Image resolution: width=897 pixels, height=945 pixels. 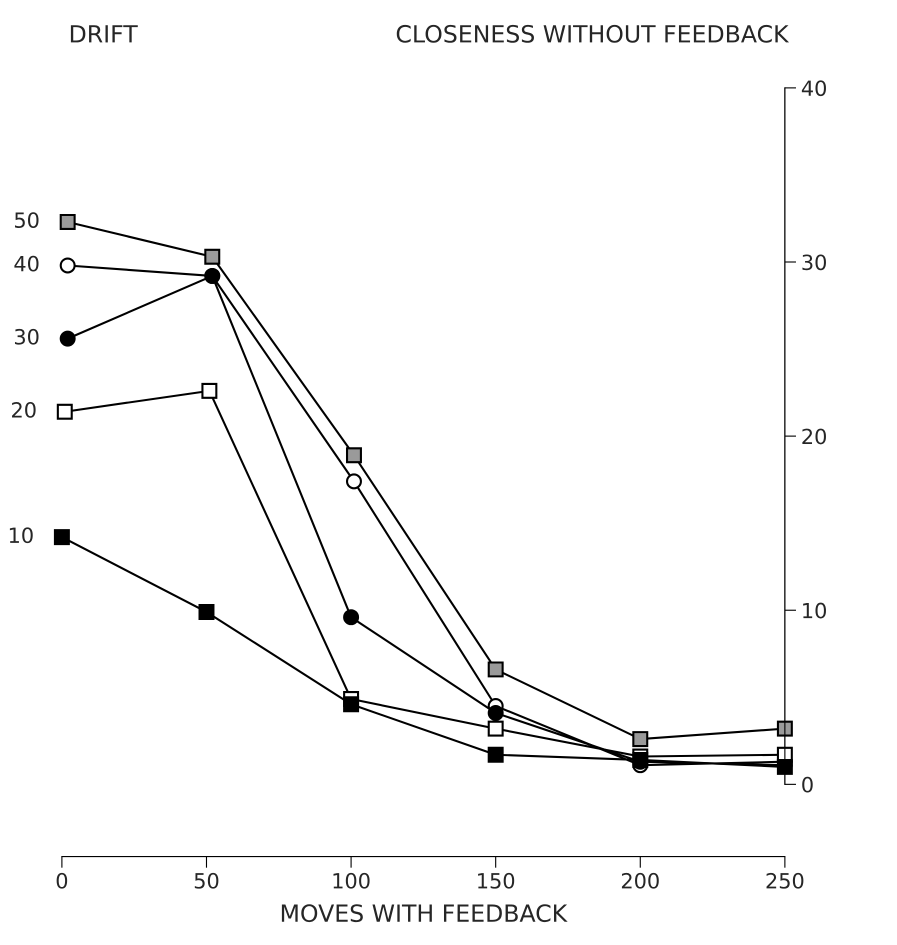 What do you see at coordinates (814, 436) in the screenshot?
I see `y2-tick-label: 20` at bounding box center [814, 436].